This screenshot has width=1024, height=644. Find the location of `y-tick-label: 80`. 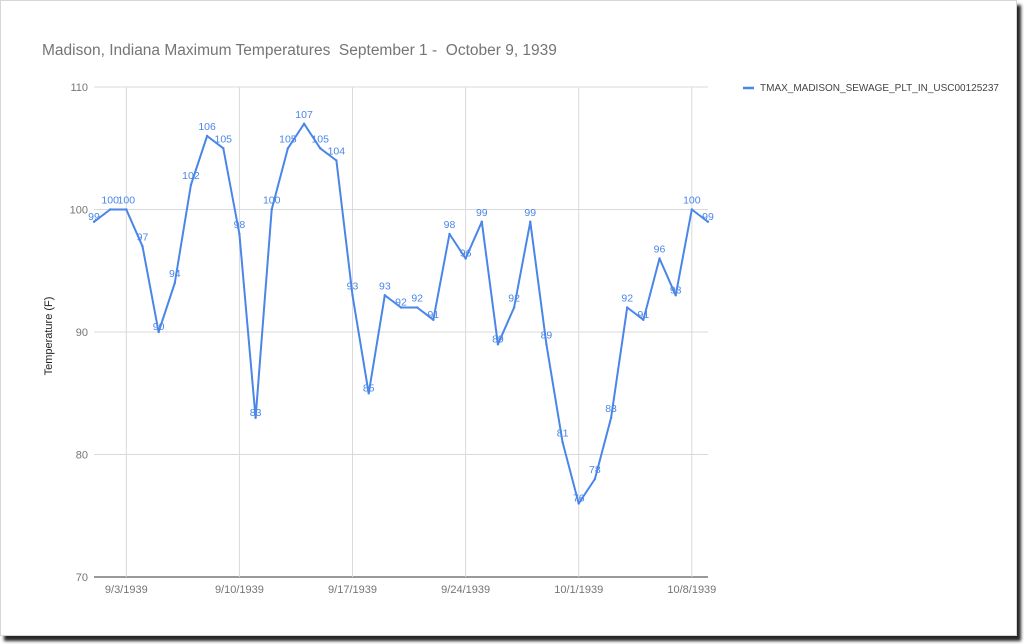

y-tick-label: 80 is located at coordinates (82, 456).